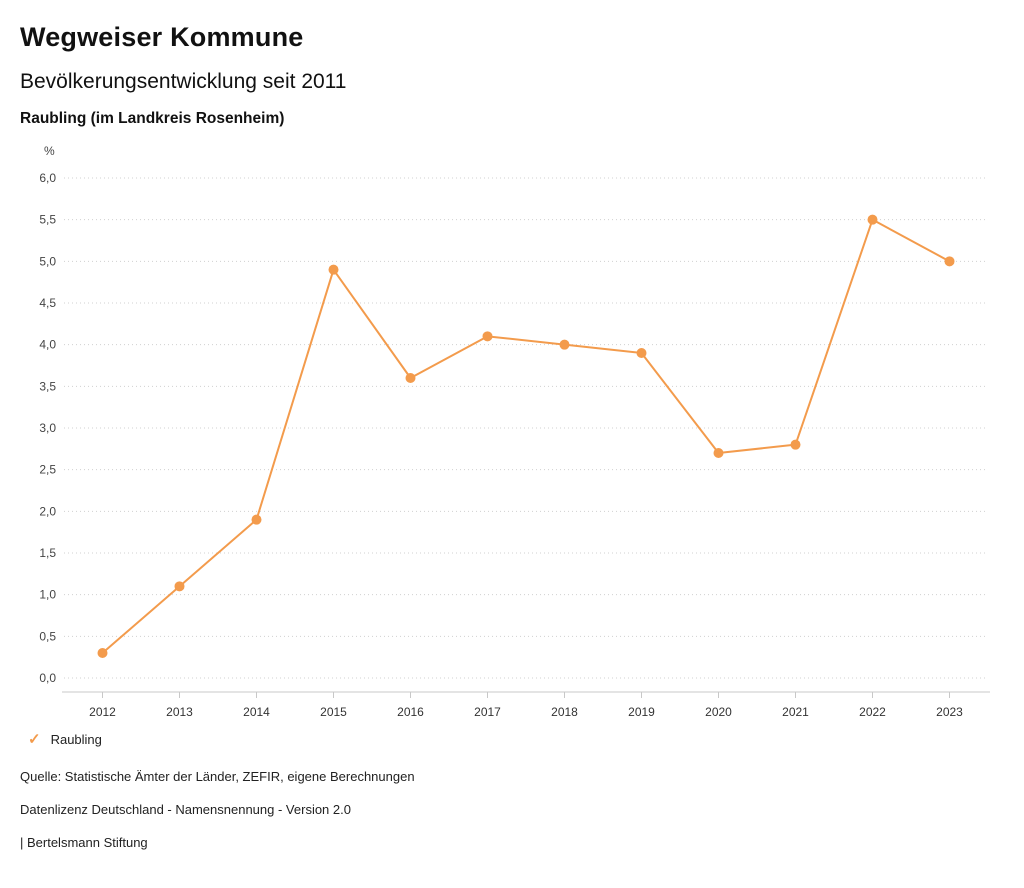 Image resolution: width=1024 pixels, height=888 pixels. What do you see at coordinates (718, 712) in the screenshot?
I see `x-tick-label: 2020` at bounding box center [718, 712].